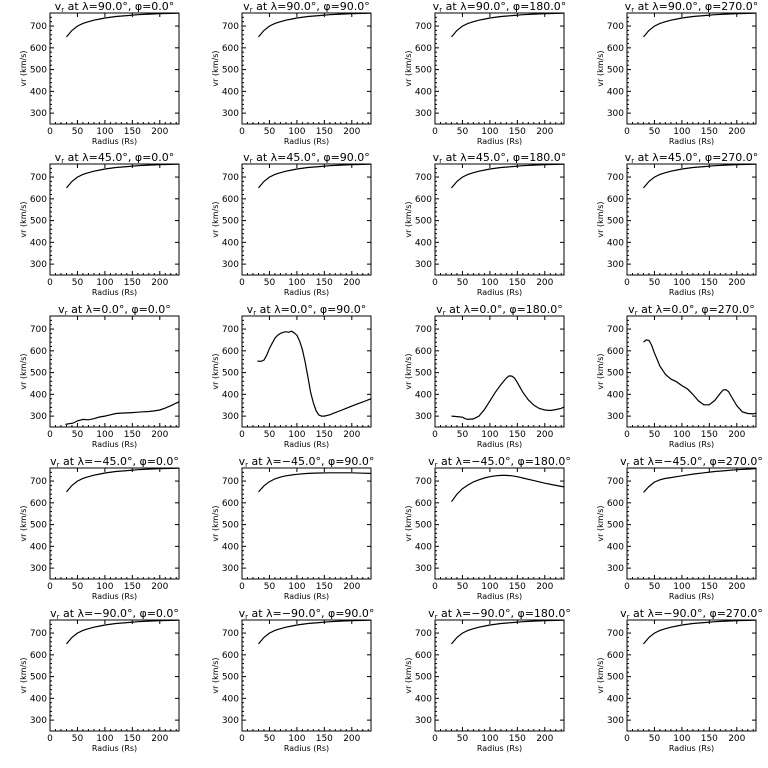 Image resolution: width=768 pixels, height=768 pixels. Describe the element at coordinates (307, 310) in the screenshot. I see `panel-title: vr at λ=0.0°, φ=90.0°` at that location.